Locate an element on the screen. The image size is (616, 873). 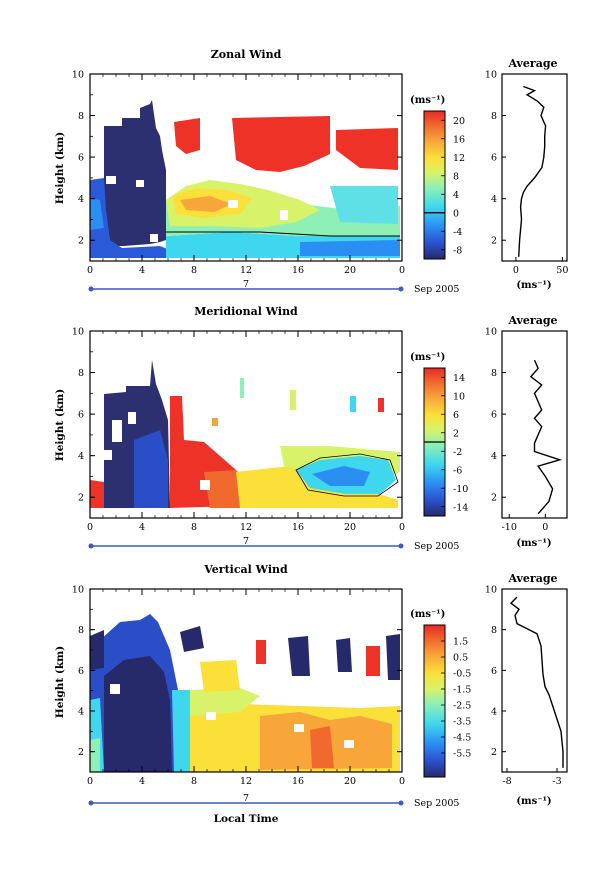
orange-streaks is located at coordinates (322, 747).